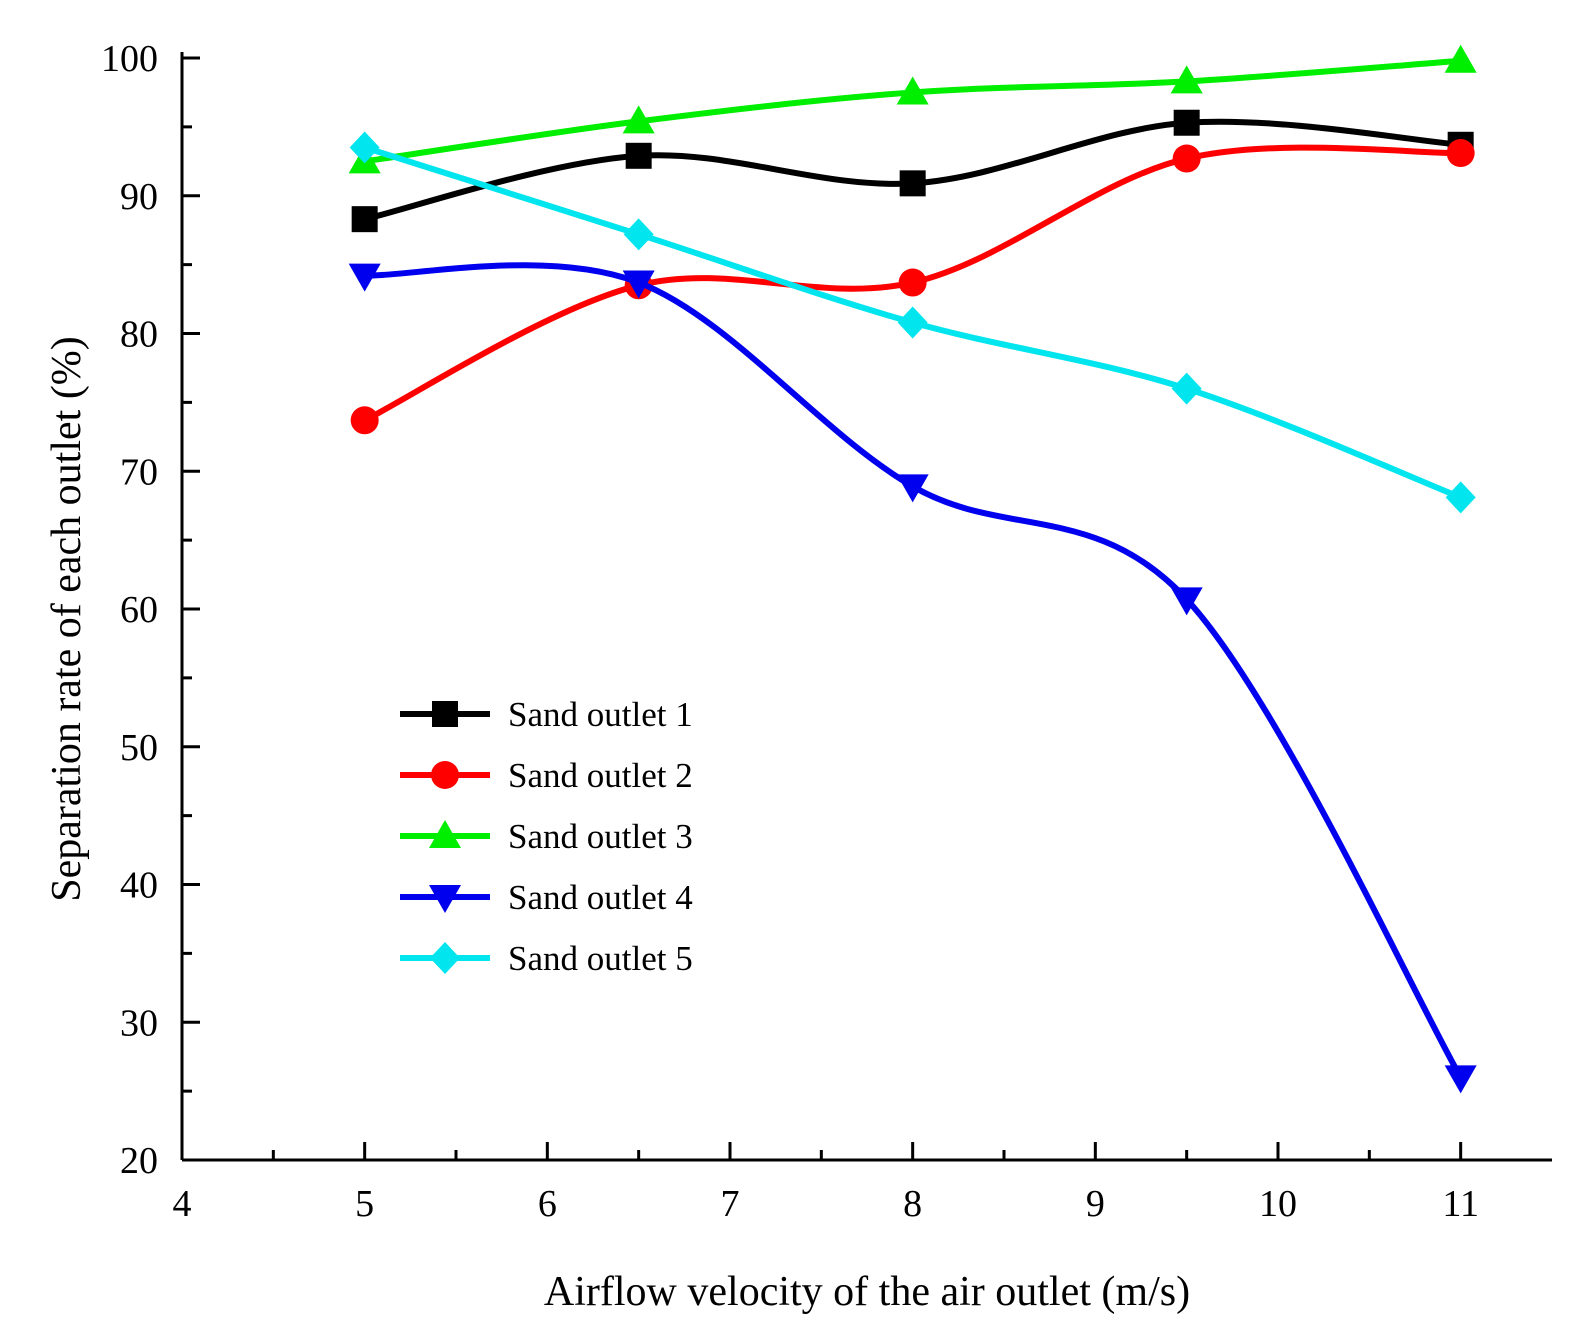 The width and height of the screenshot is (1584, 1344). Describe the element at coordinates (547, 1204) in the screenshot. I see `x-tick-label: 6` at that location.